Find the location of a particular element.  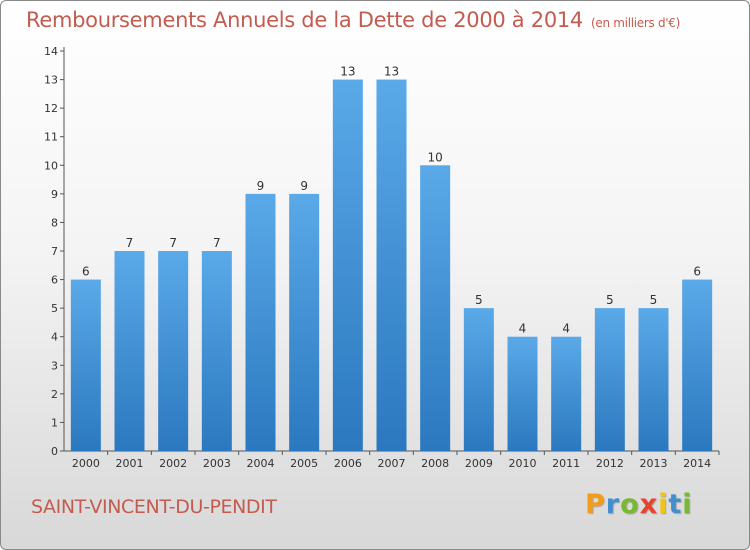

x-tick-label: 2011 is located at coordinates (566, 463).